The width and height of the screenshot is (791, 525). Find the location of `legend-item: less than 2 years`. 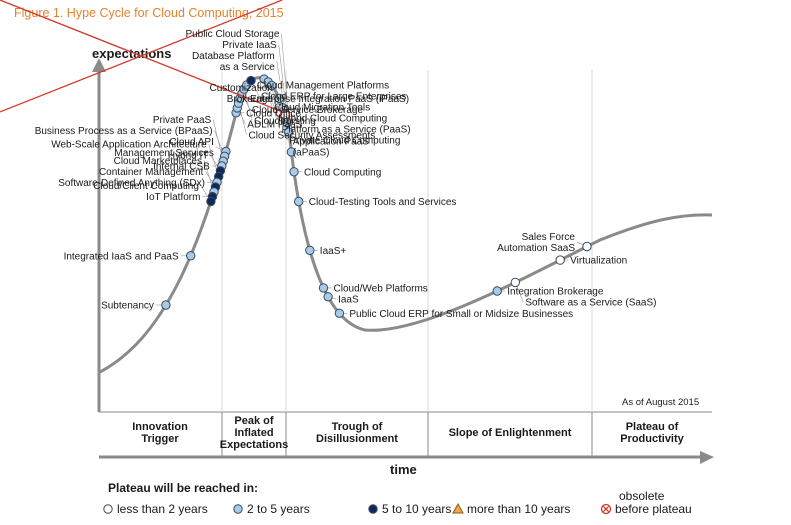

legend-item: less than 2 years is located at coordinates (155, 509).